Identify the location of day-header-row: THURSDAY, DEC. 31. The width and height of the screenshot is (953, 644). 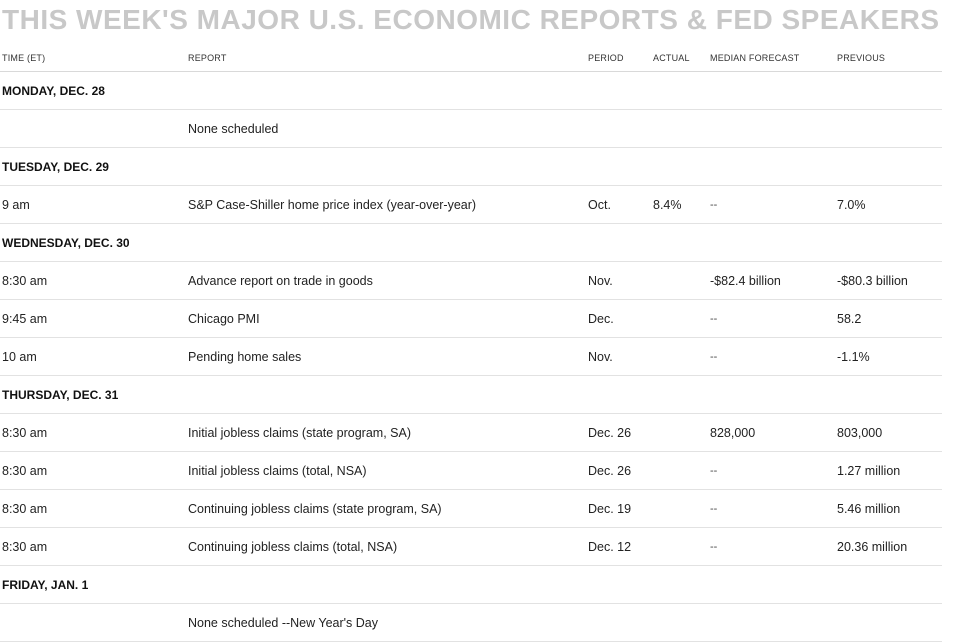
(471, 394).